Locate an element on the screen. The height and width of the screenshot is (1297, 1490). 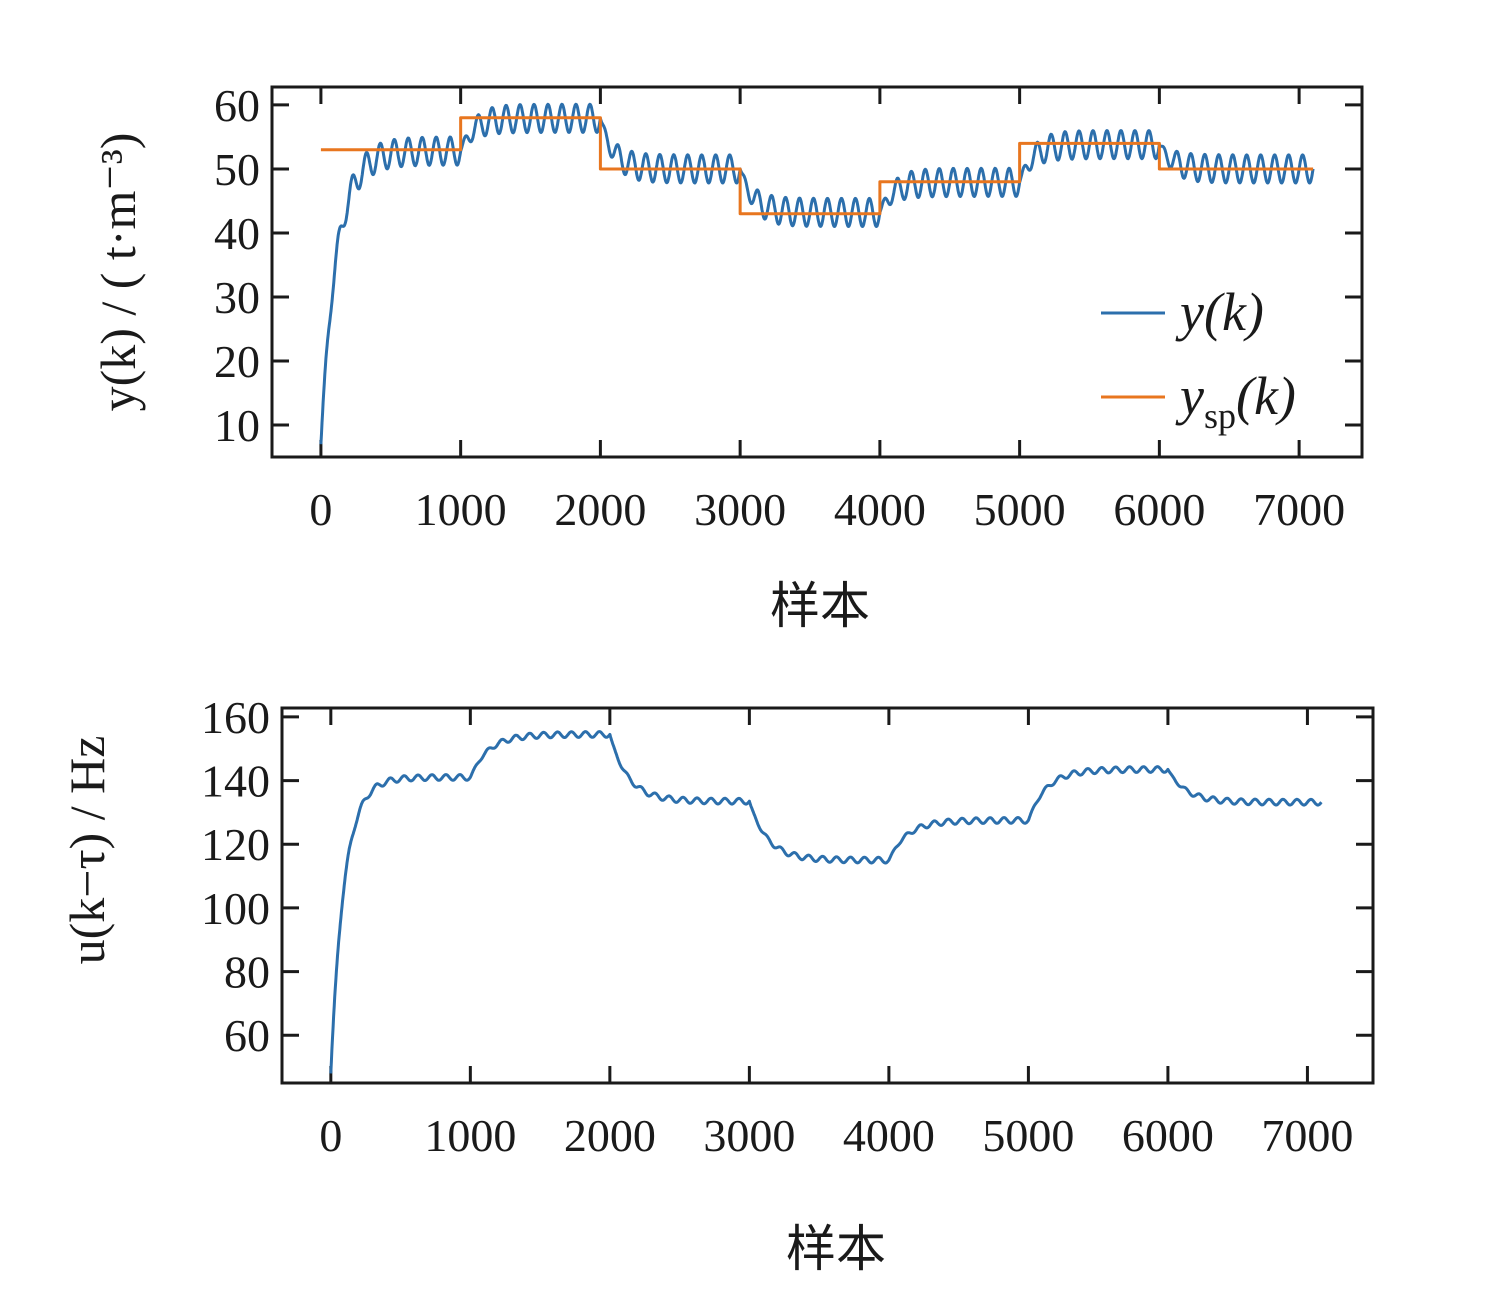
y-tick-label: 50 is located at coordinates (237, 169).